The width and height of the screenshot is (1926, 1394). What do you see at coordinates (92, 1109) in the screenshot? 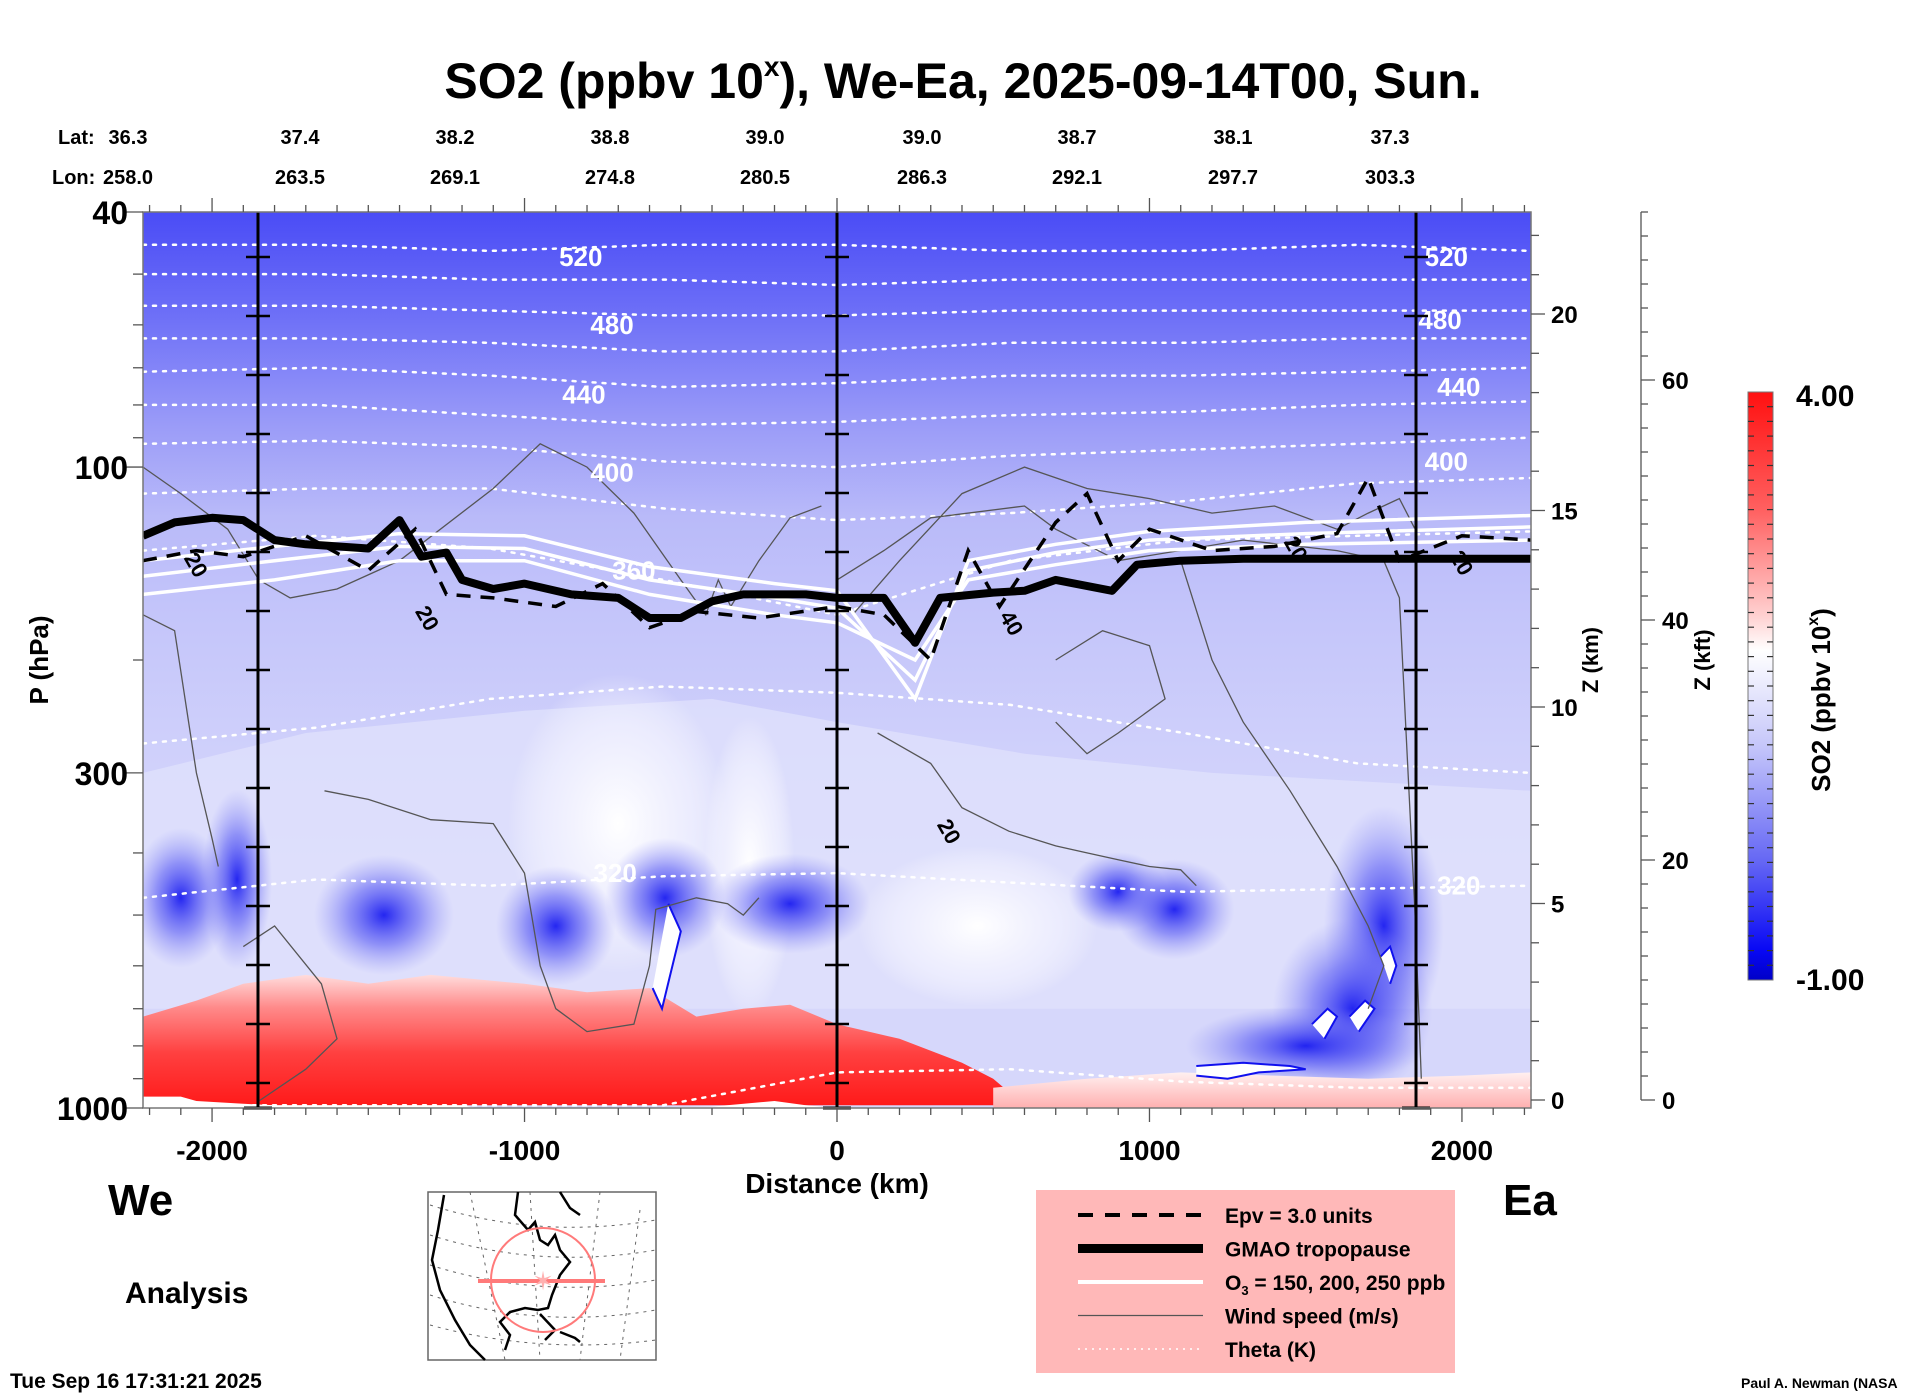
I see `y-tick-label: 1000` at bounding box center [92, 1109].